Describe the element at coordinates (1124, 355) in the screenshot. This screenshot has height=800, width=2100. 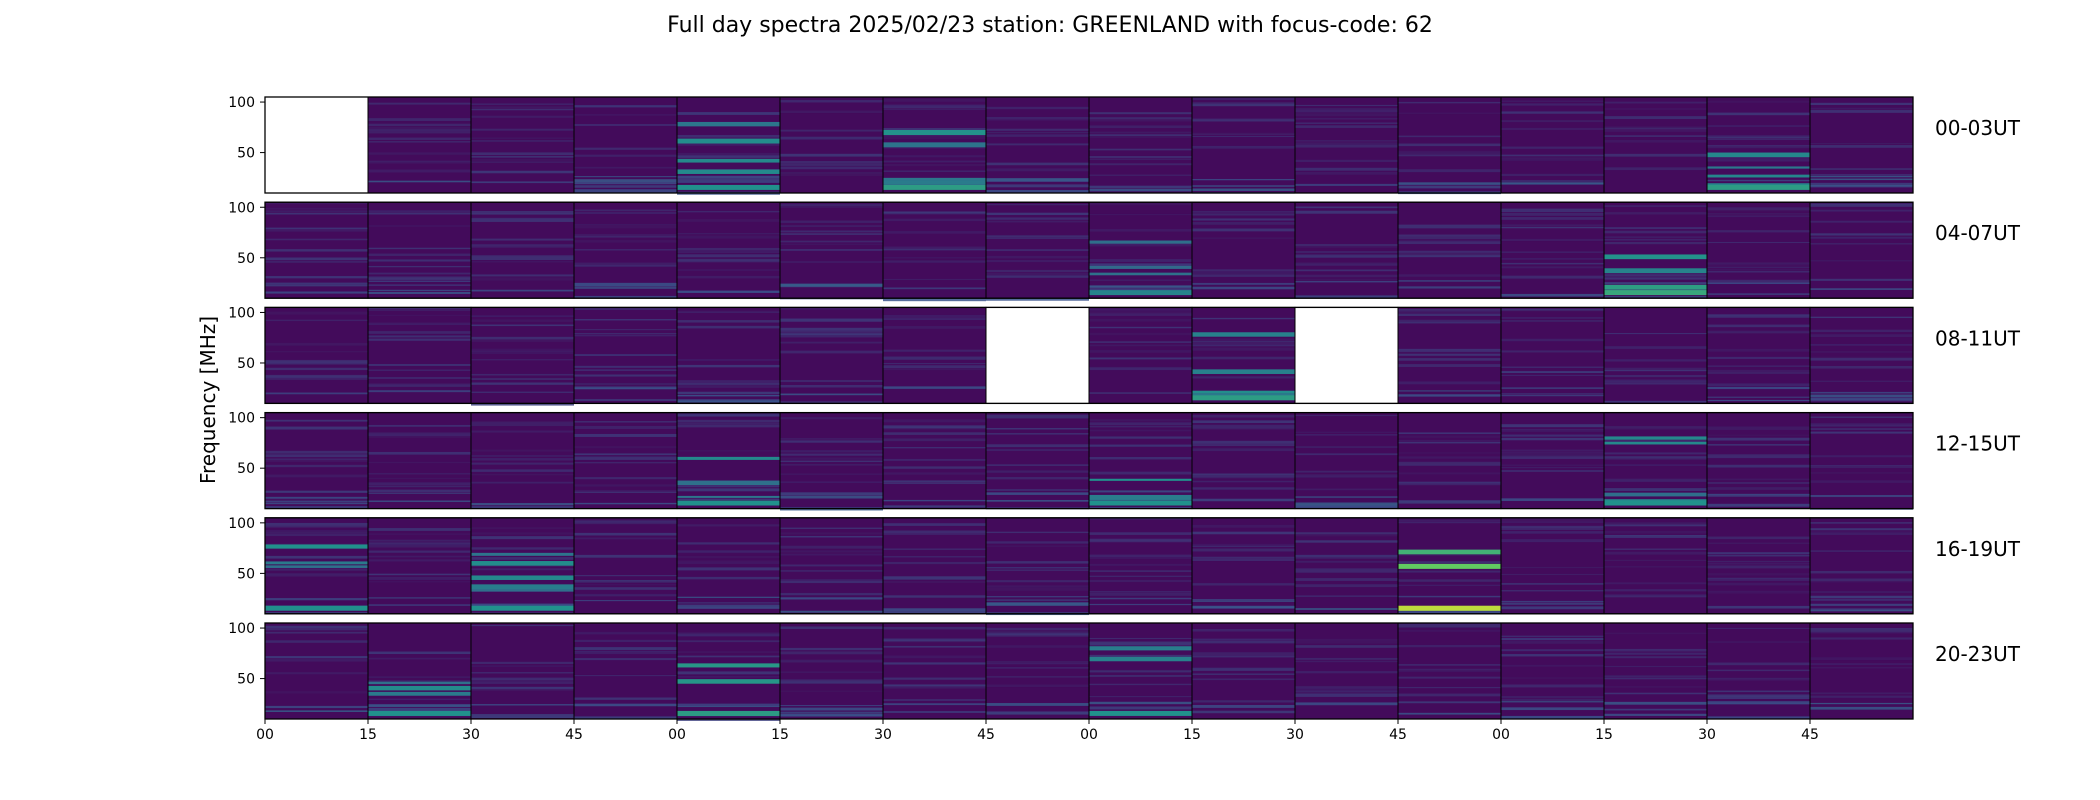
I see `spectra-row: 100 50 08-11UT` at that location.